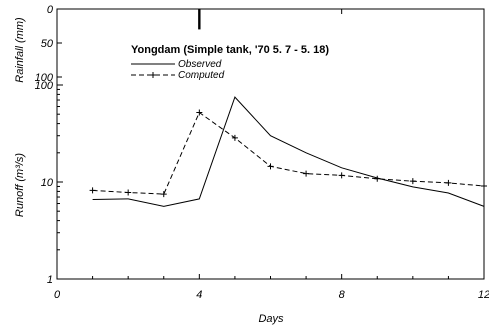  What do you see at coordinates (200, 64) in the screenshot?
I see `legend-observed-label: Observed` at bounding box center [200, 64].